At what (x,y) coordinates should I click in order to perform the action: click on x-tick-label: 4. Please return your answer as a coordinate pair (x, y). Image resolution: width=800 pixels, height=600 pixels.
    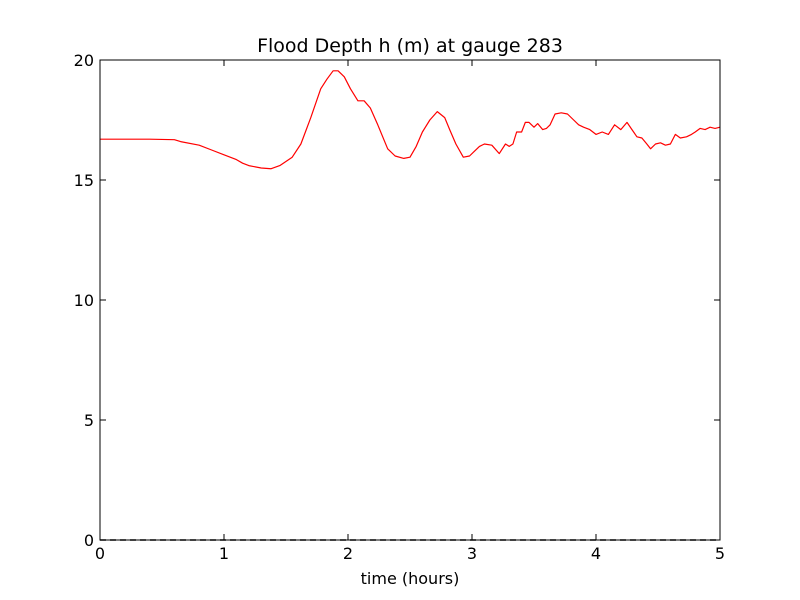
    Looking at the image, I should click on (596, 553).